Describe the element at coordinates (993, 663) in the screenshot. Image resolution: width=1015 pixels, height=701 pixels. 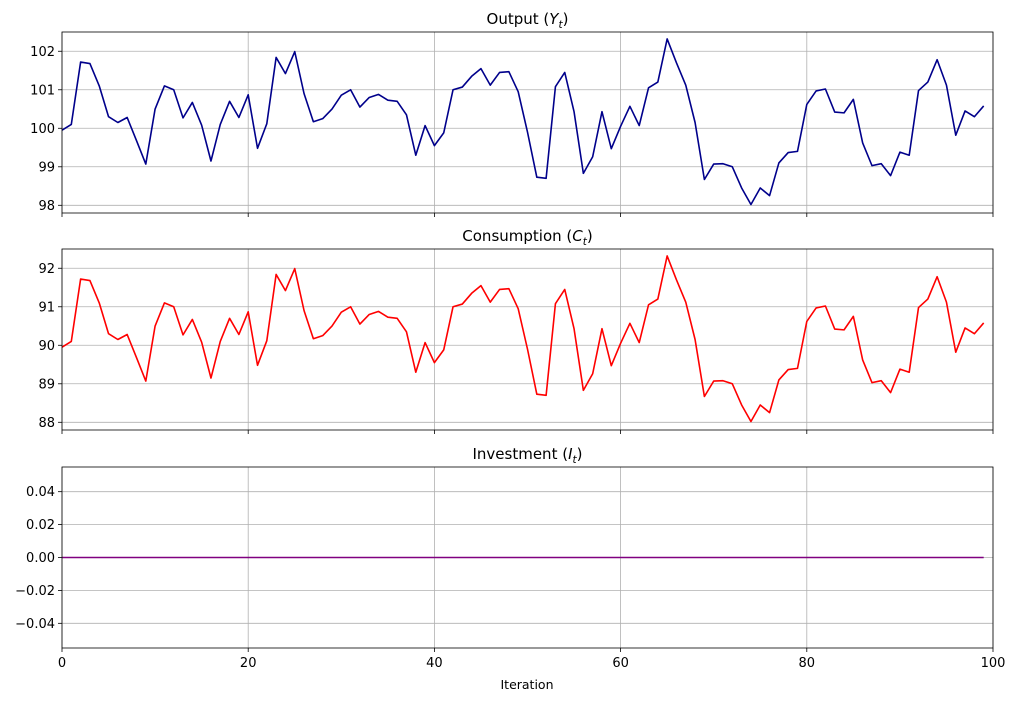
I see `investment-x-tick-label: 100` at that location.